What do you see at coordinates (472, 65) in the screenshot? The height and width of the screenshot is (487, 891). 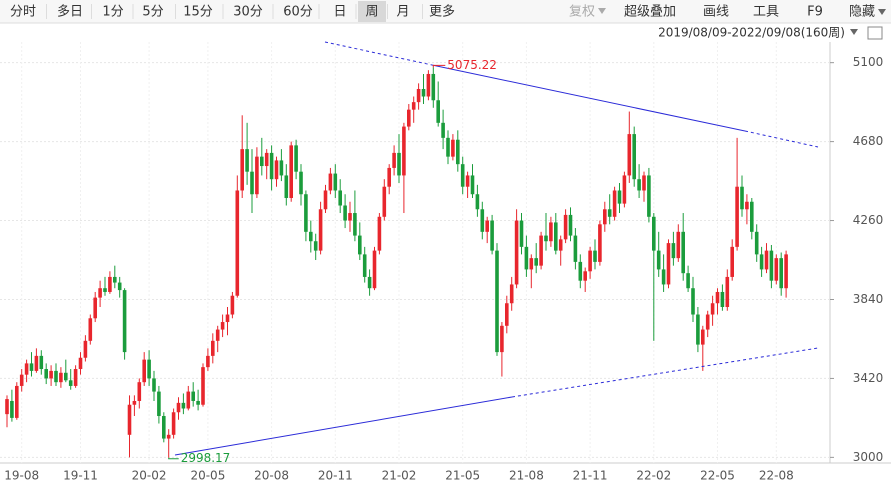 I see `max-label: 5075.22` at bounding box center [472, 65].